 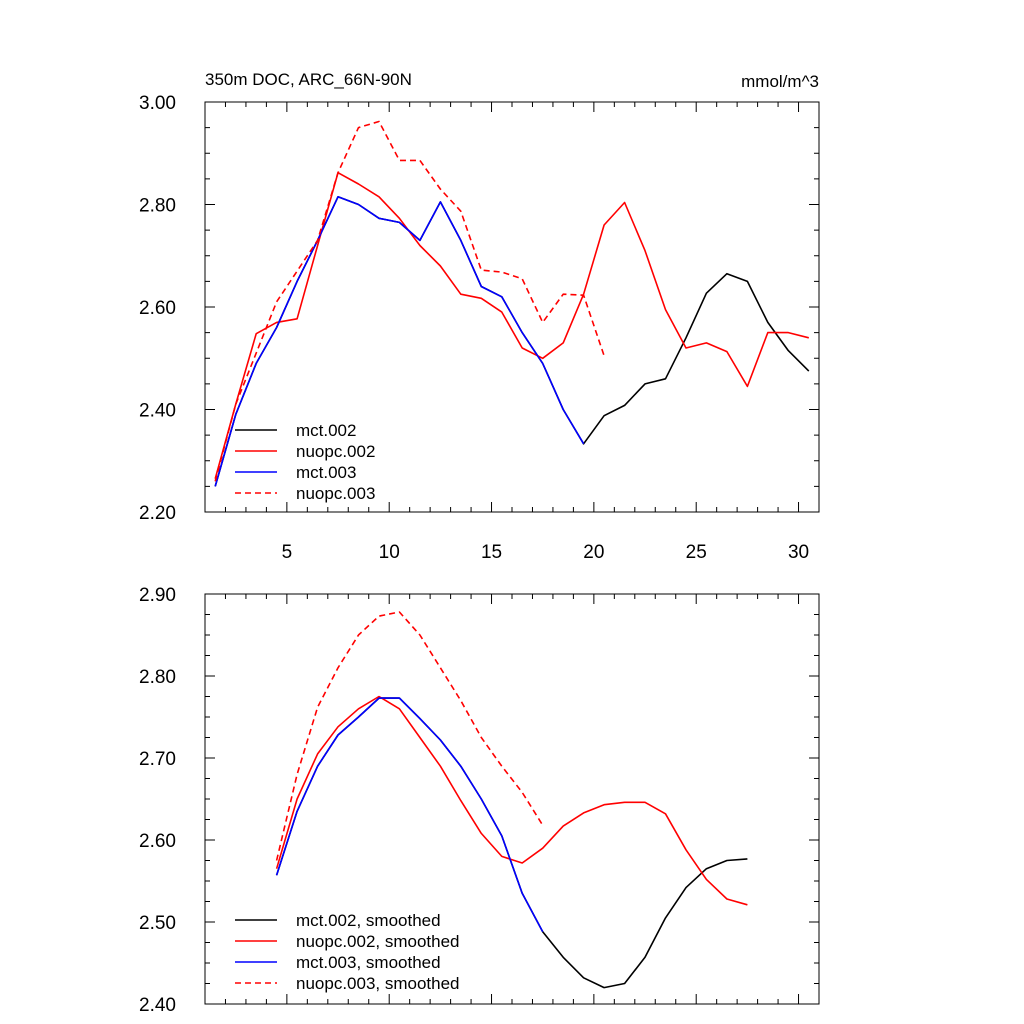 What do you see at coordinates (305, 462) in the screenshot?
I see `legend-top: mct.002 nuopc.002 mct.003 nuopc.003` at bounding box center [305, 462].